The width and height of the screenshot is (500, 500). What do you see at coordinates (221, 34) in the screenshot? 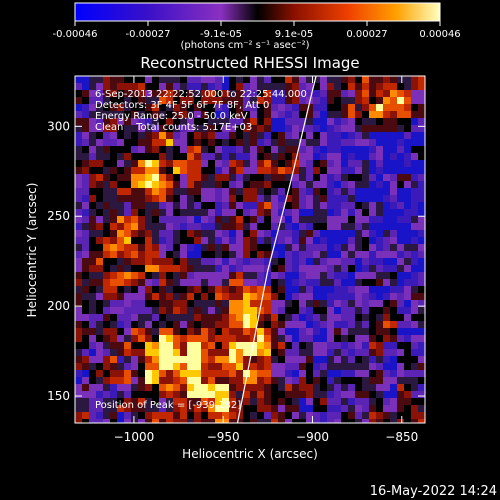
I see `colorbar-tick-label: -9.1e-05` at bounding box center [221, 34].